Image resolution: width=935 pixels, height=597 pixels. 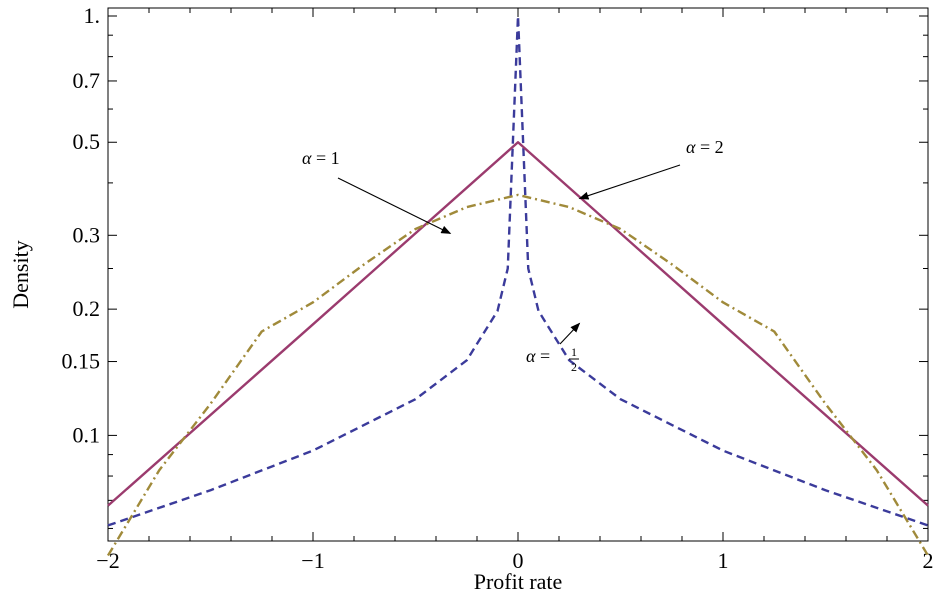 I want to click on annotation-equals: = 2, so click(x=709, y=147).